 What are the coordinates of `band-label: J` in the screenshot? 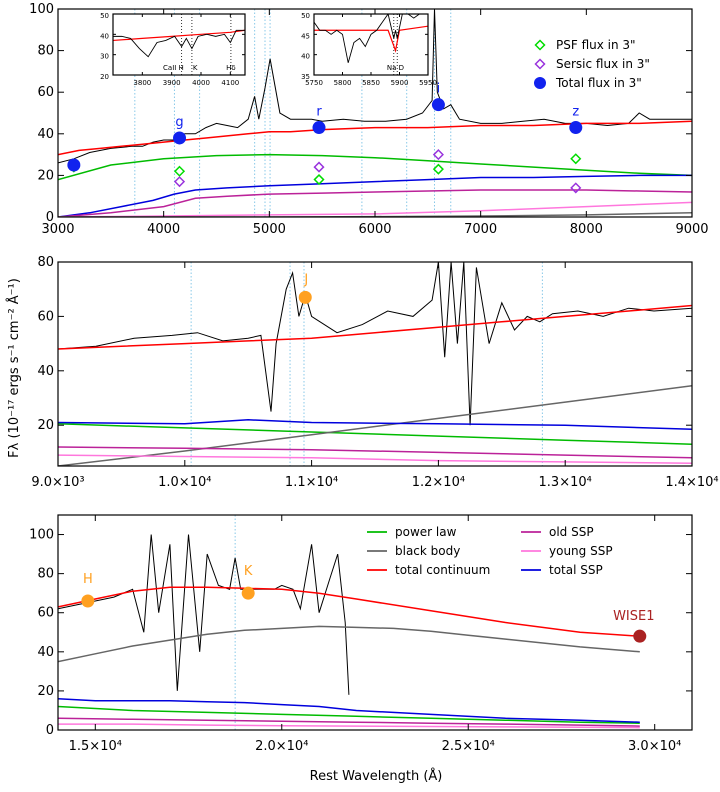 It's located at (305, 279).